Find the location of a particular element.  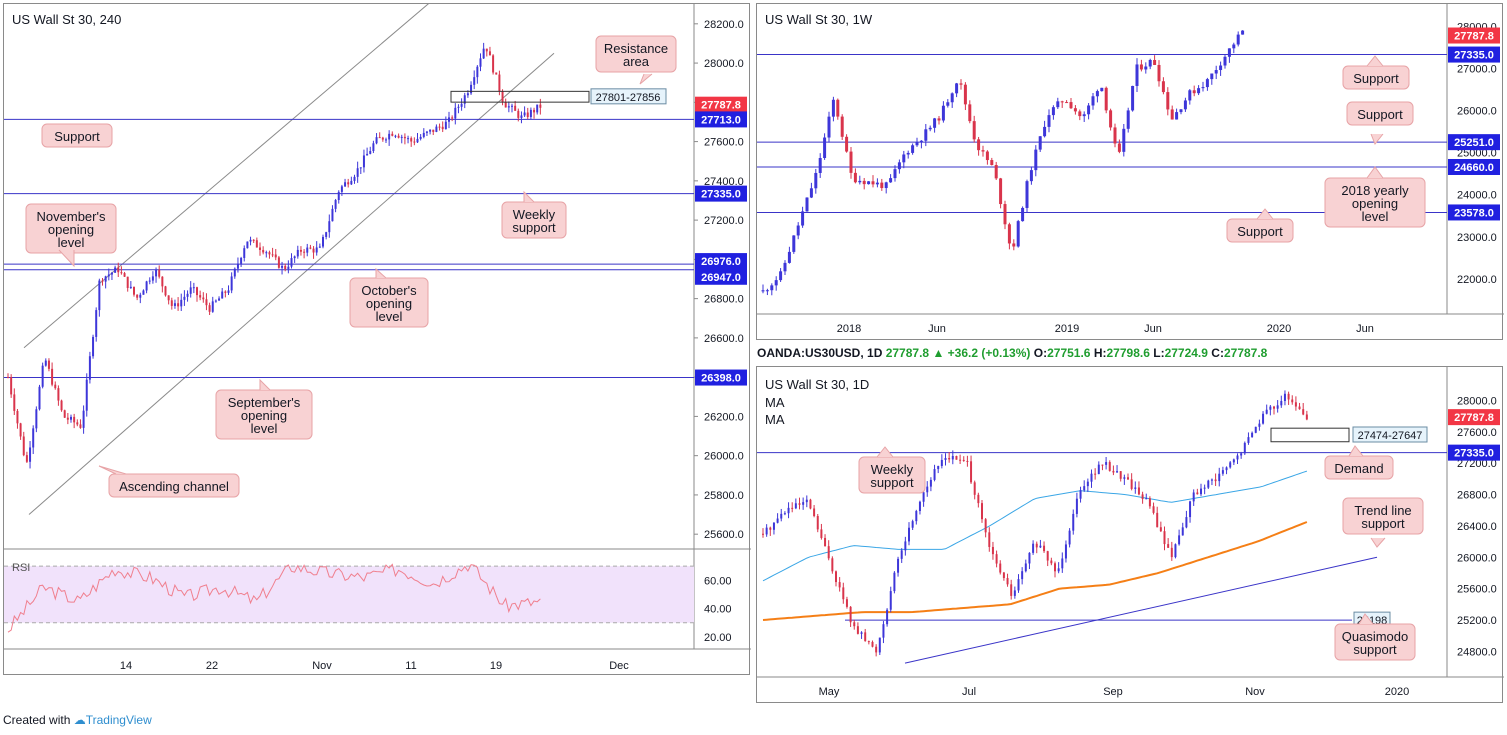

h4-channel-label-box is located at coordinates (174, 485).